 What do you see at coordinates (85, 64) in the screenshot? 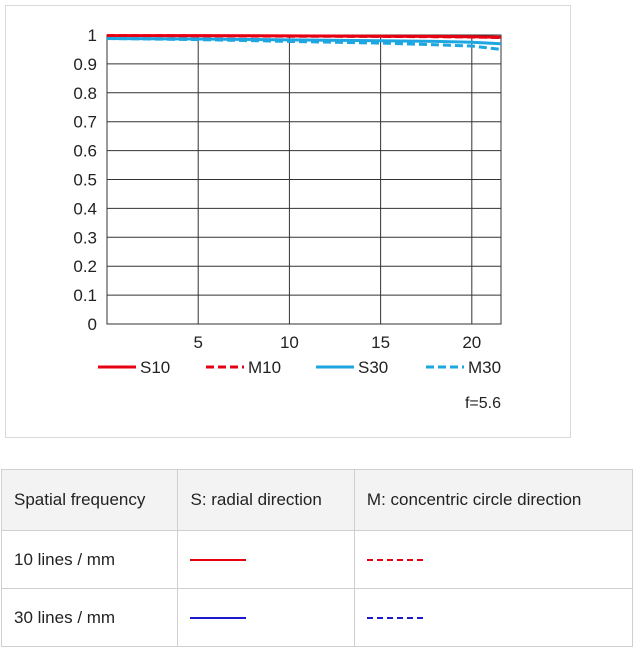
I see `y-tick-label: 0.9` at bounding box center [85, 64].